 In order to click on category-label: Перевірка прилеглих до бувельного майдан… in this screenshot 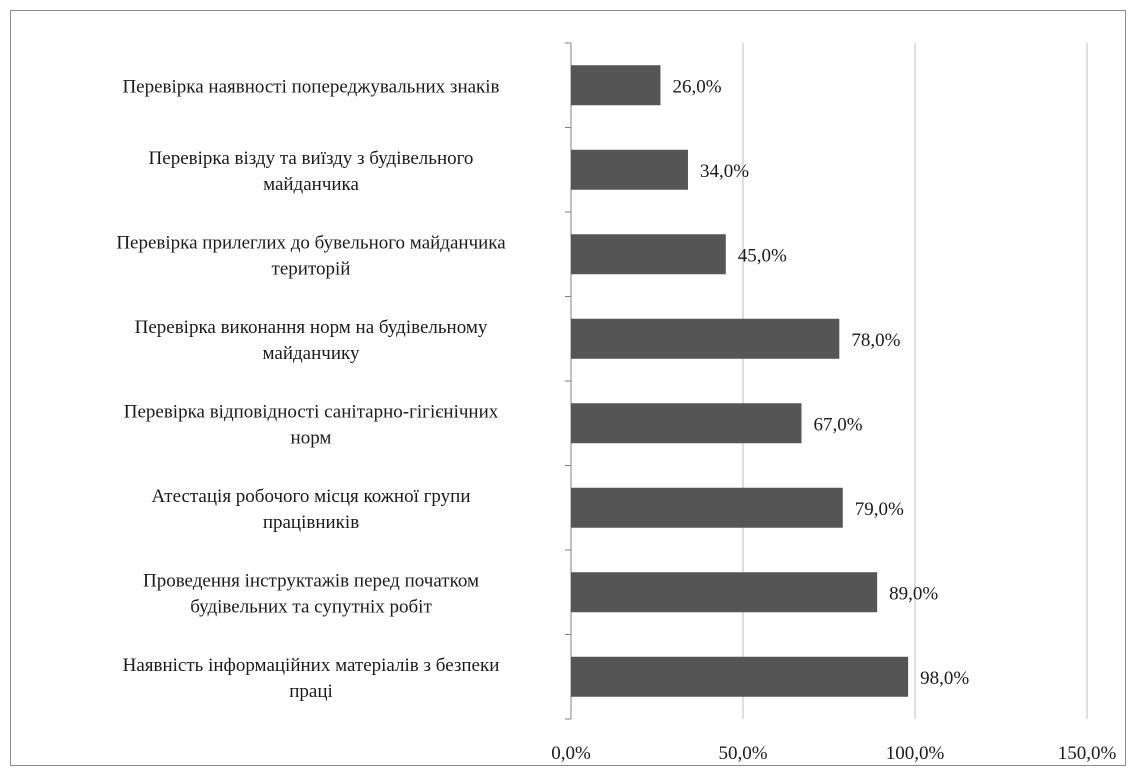, I will do `click(311, 255)`.